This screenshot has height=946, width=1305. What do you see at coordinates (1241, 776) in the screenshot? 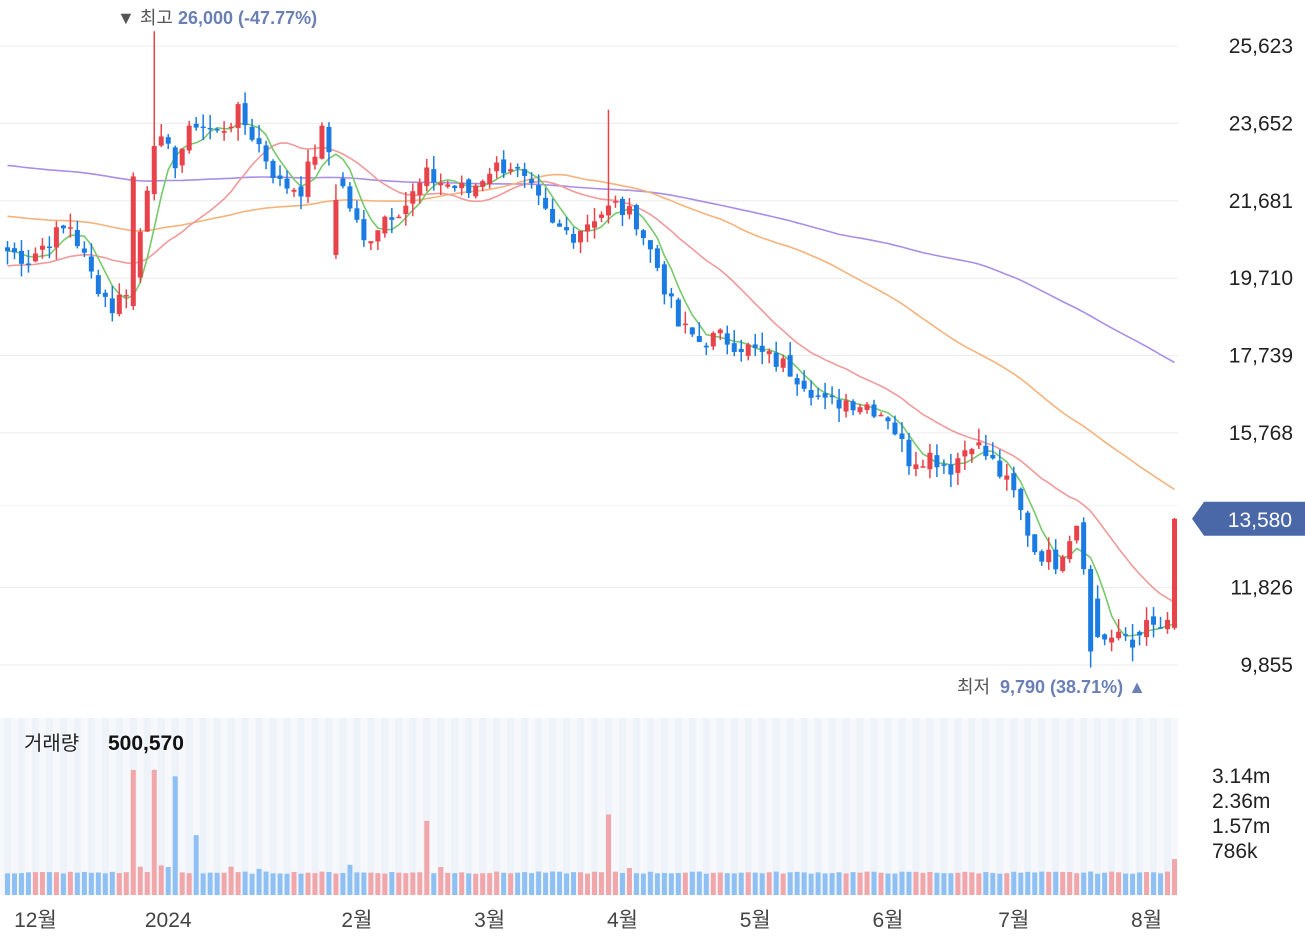
I see `volume-tick-label: 3.14m` at bounding box center [1241, 776].